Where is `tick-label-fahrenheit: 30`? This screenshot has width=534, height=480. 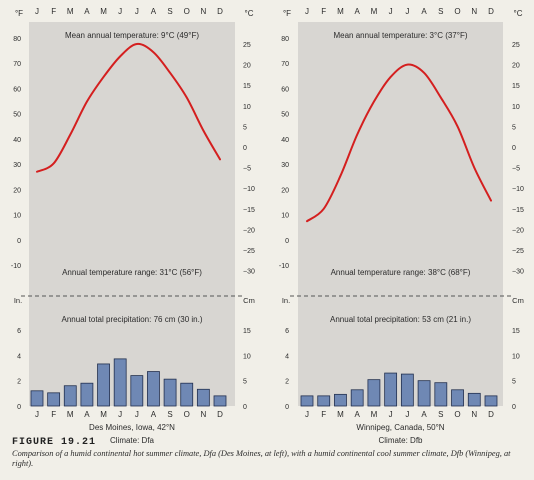
tick-label-fahrenheit: 30 is located at coordinates (17, 165).